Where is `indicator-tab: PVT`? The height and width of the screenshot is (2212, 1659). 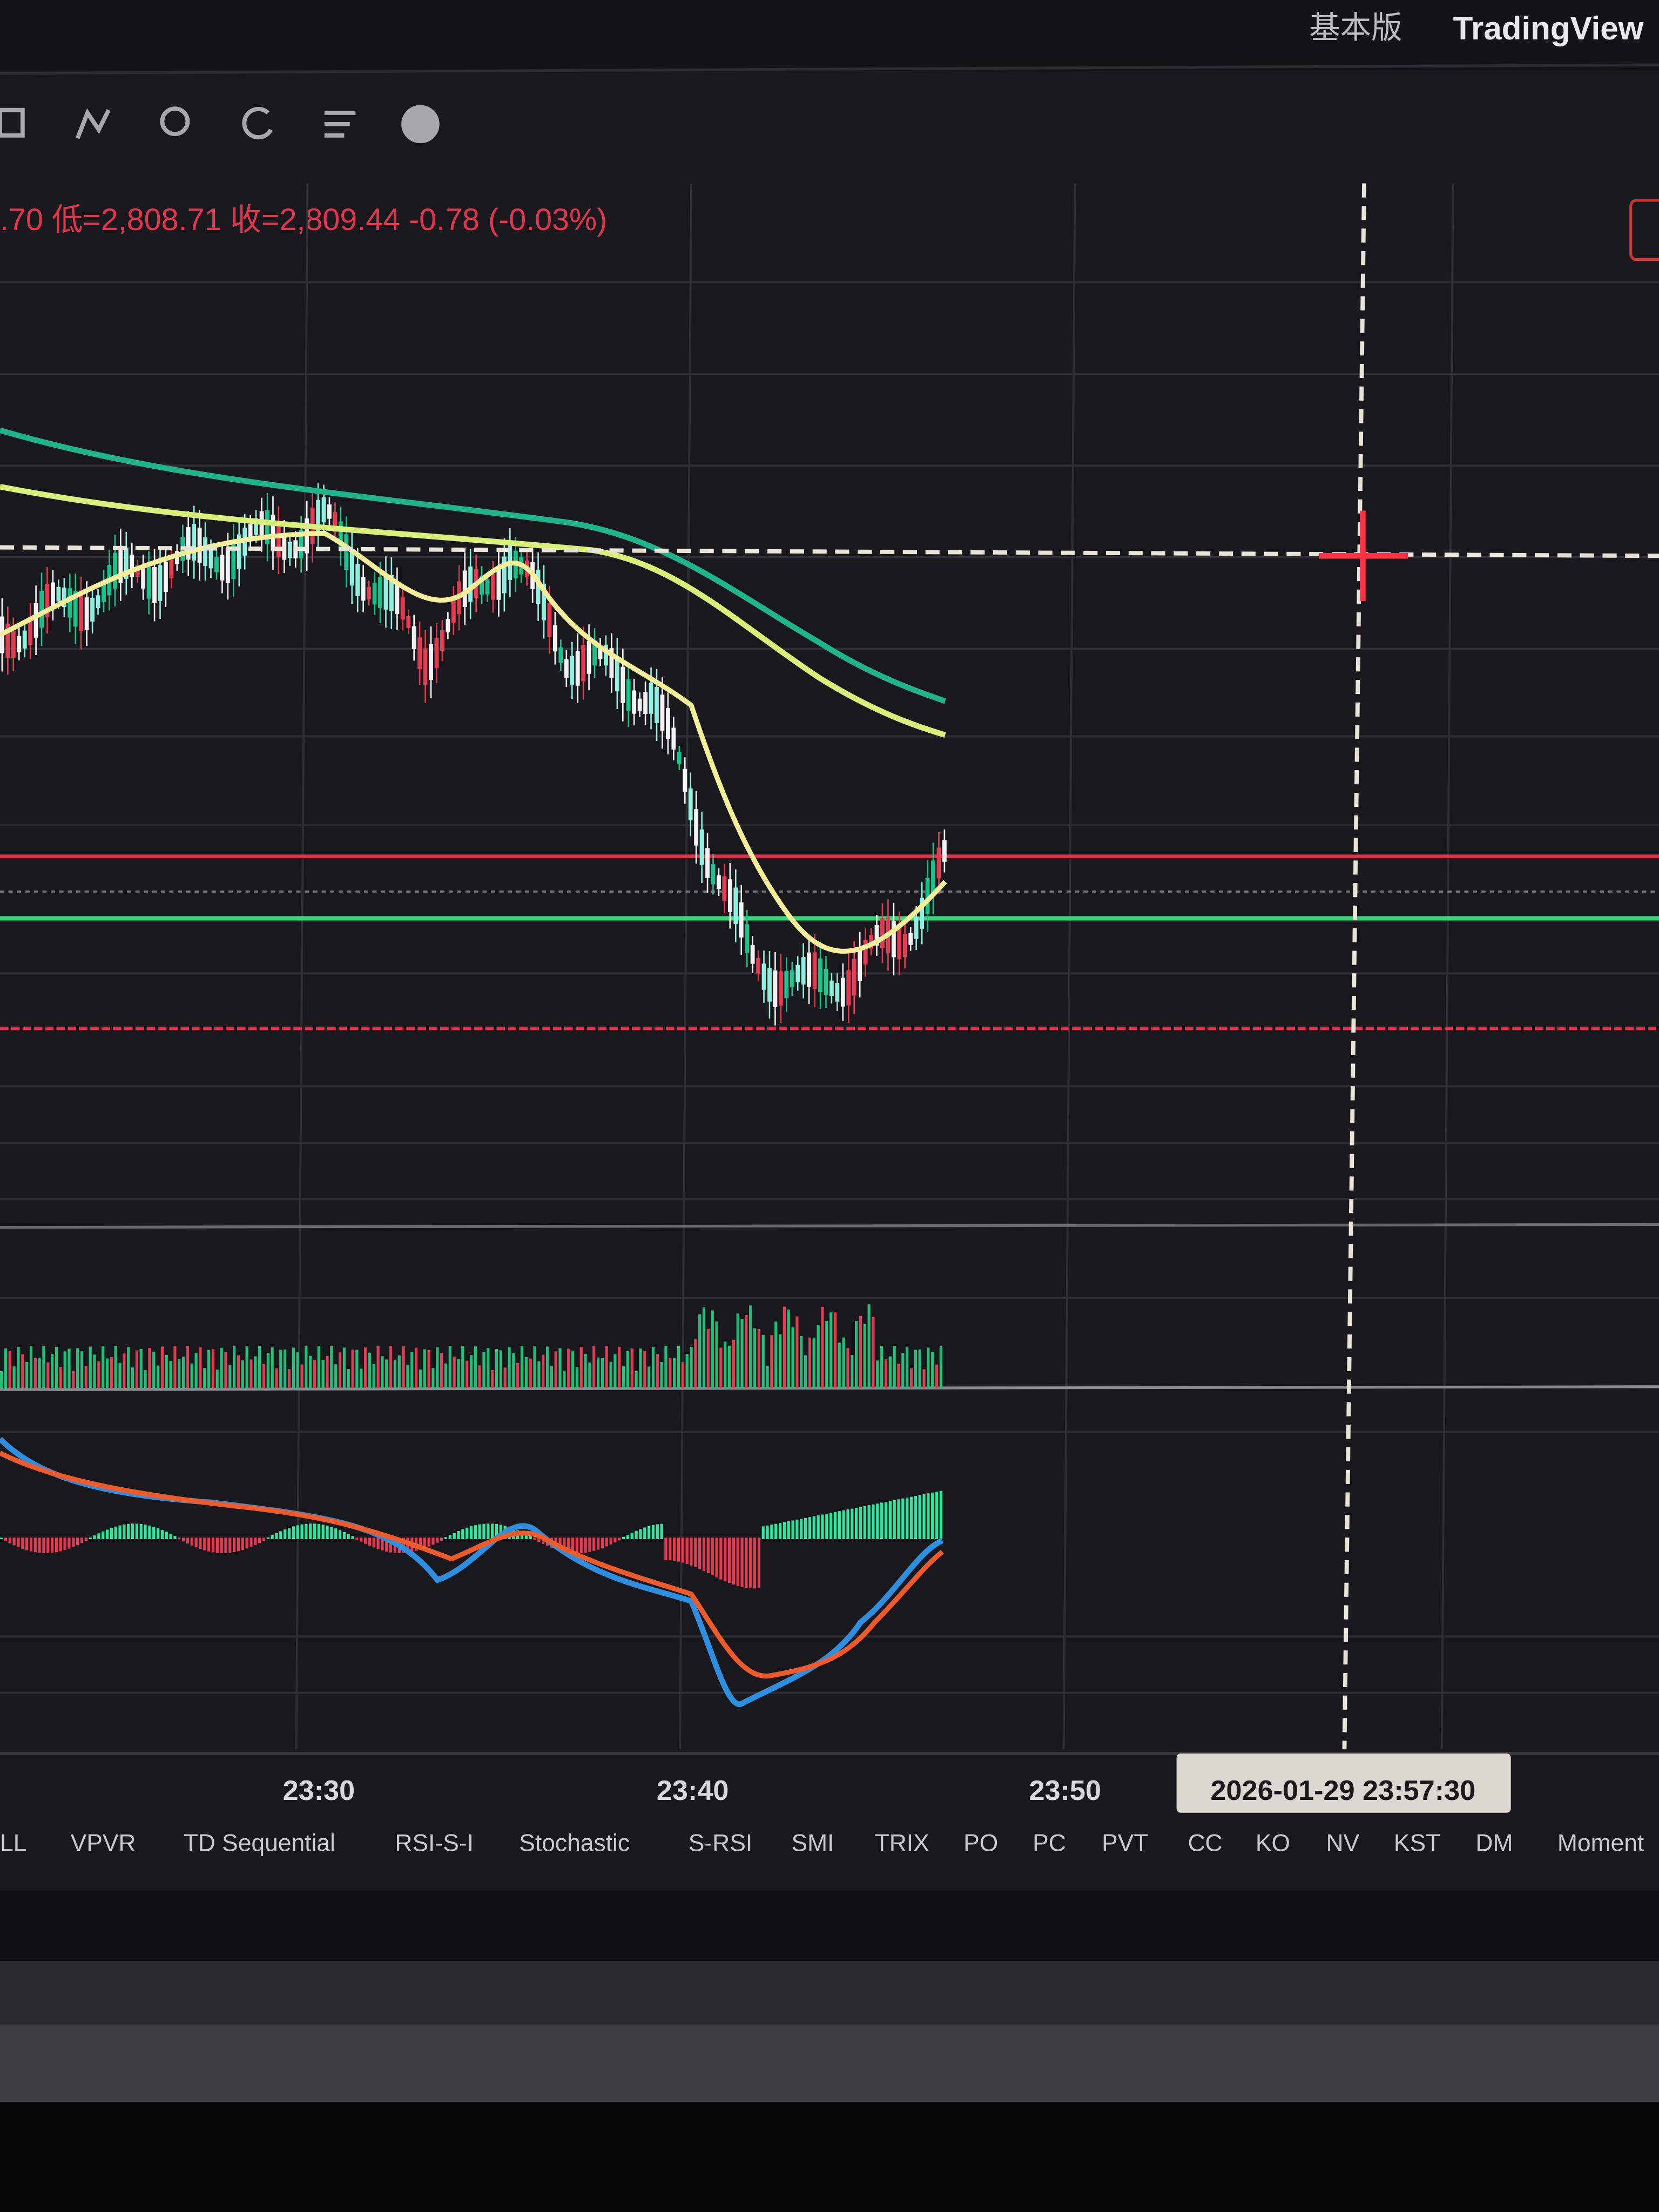
indicator-tab: PVT is located at coordinates (1125, 1843).